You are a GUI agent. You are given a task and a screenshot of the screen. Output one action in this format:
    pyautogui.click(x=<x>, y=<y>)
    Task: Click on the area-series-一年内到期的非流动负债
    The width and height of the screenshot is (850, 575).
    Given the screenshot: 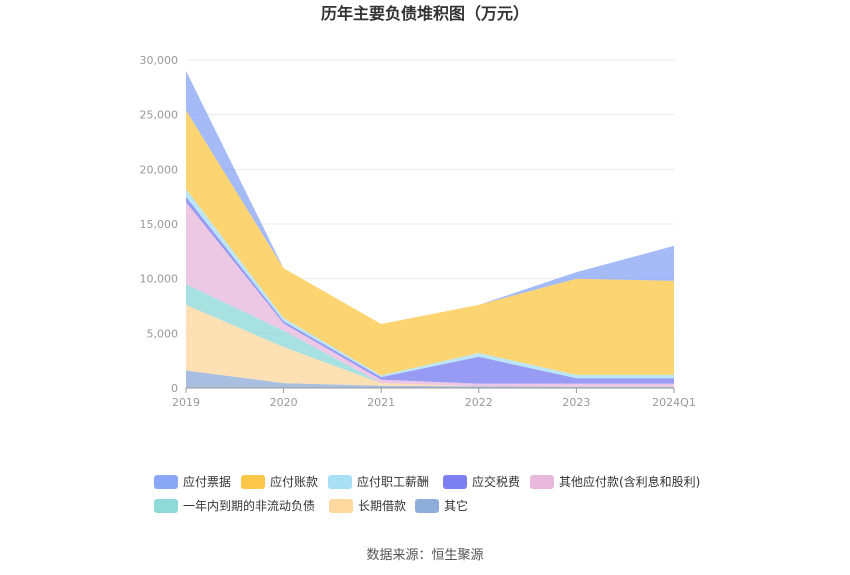 What is the action you would take?
    pyautogui.click(x=430, y=335)
    